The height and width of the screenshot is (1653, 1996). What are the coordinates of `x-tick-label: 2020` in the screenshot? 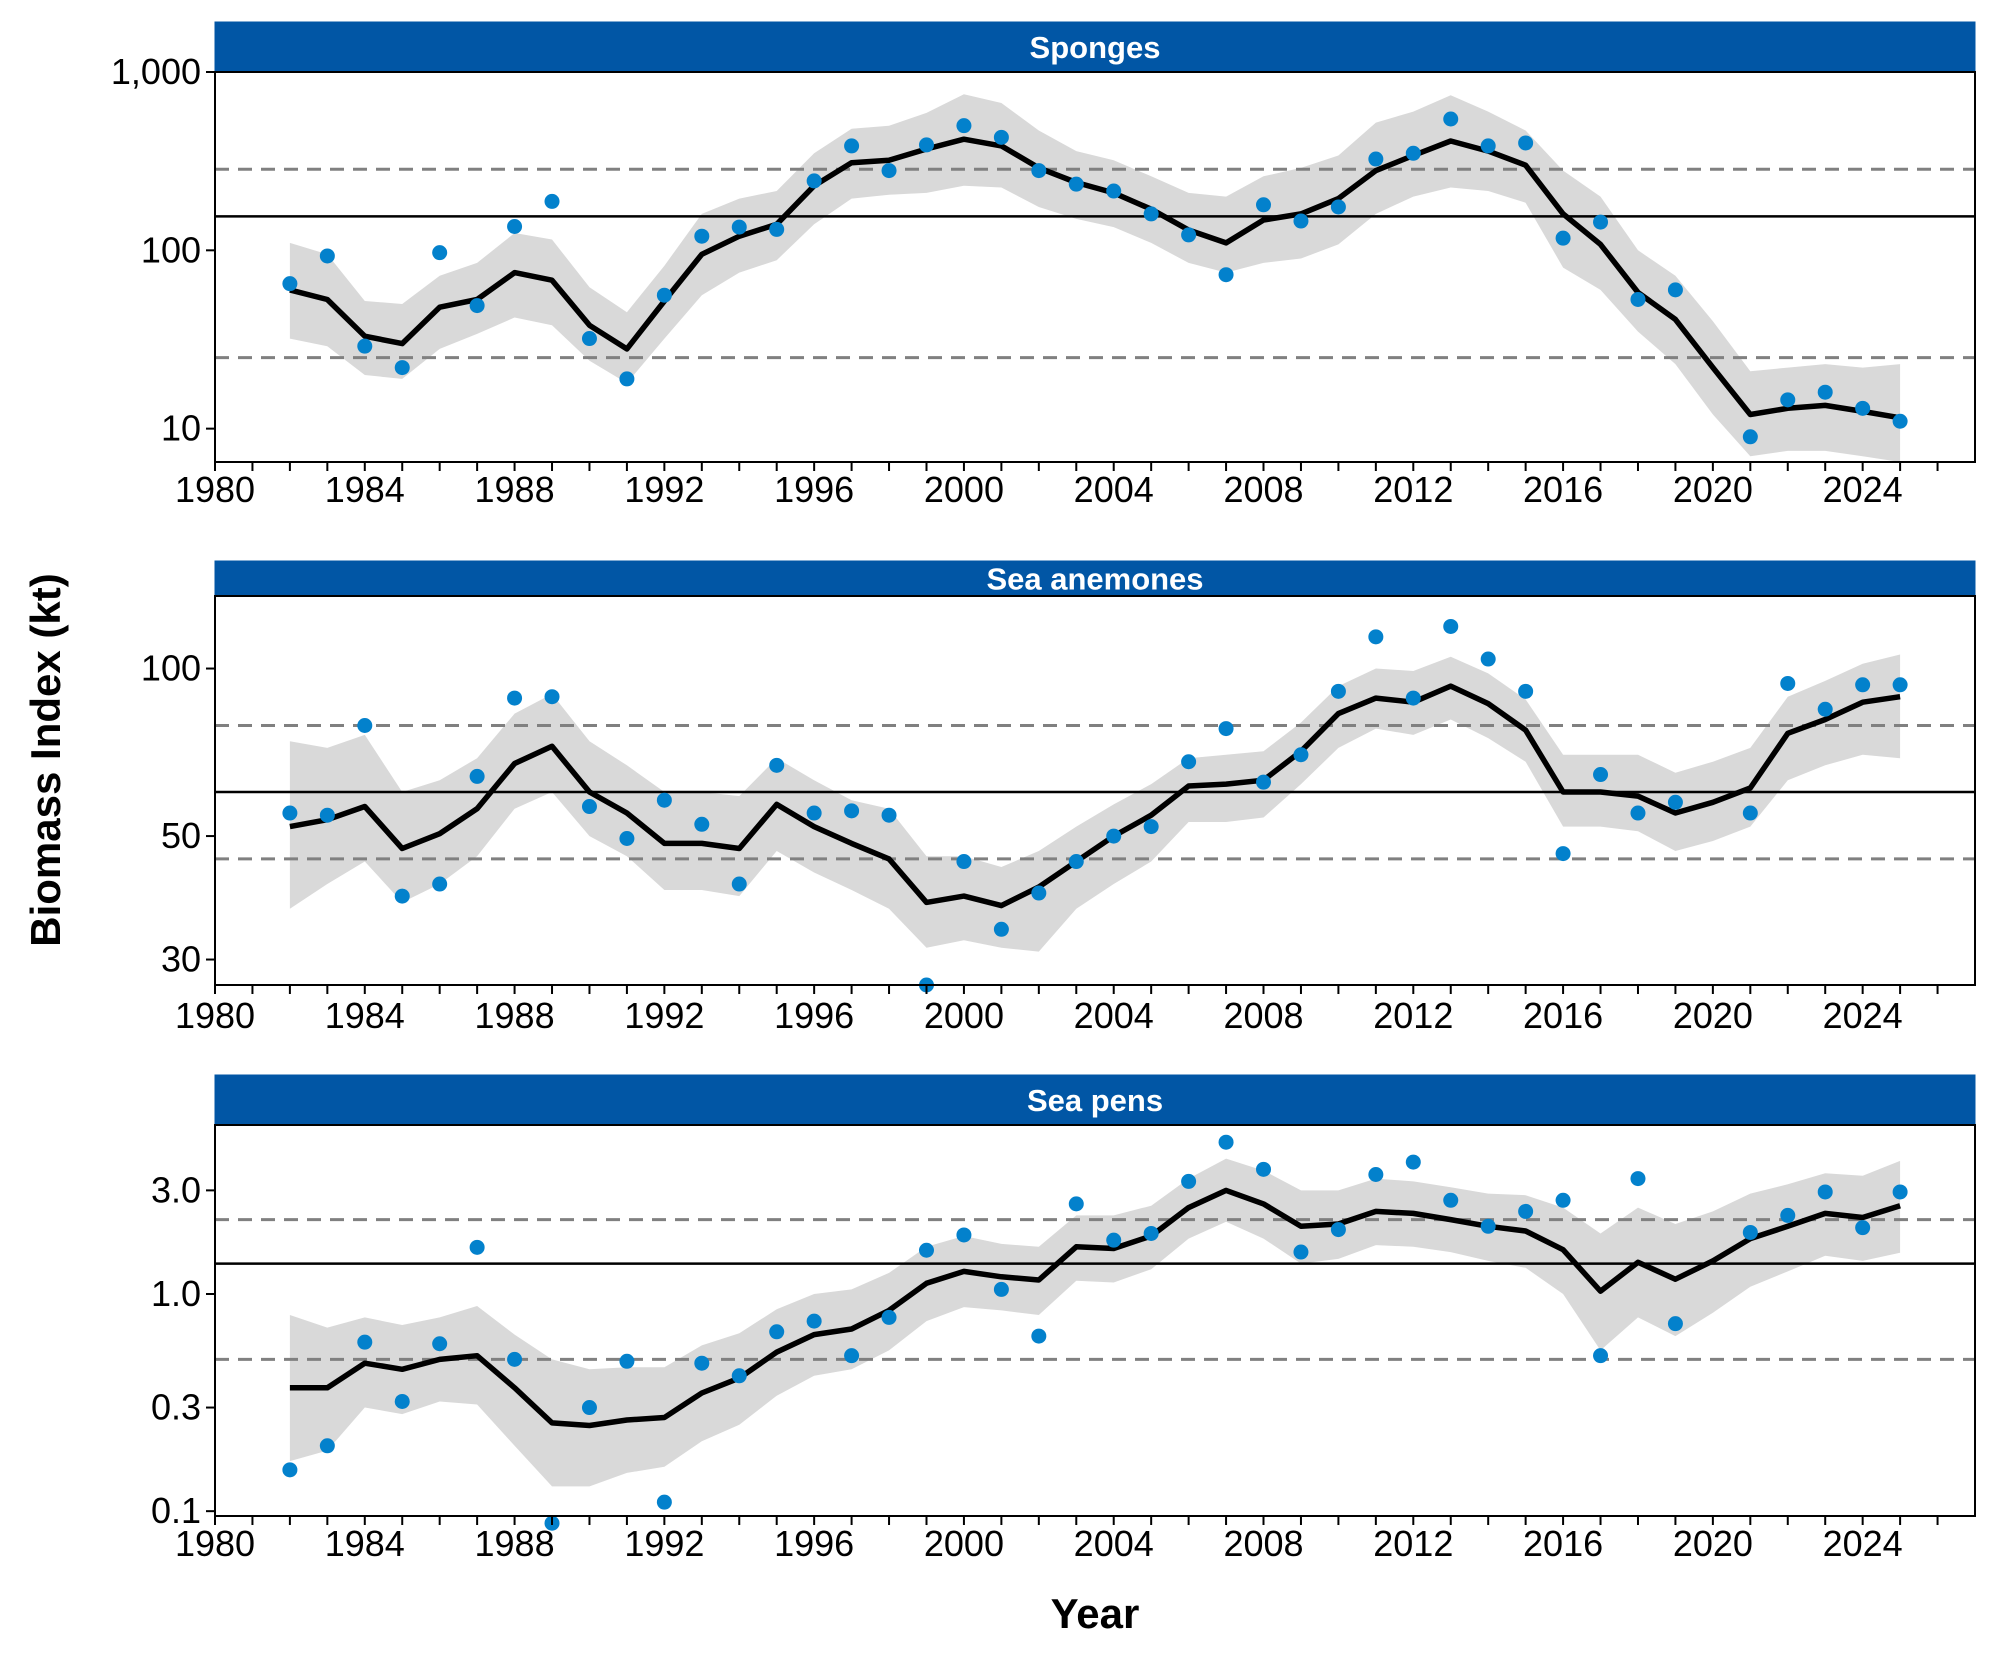 It's located at (1713, 1015).